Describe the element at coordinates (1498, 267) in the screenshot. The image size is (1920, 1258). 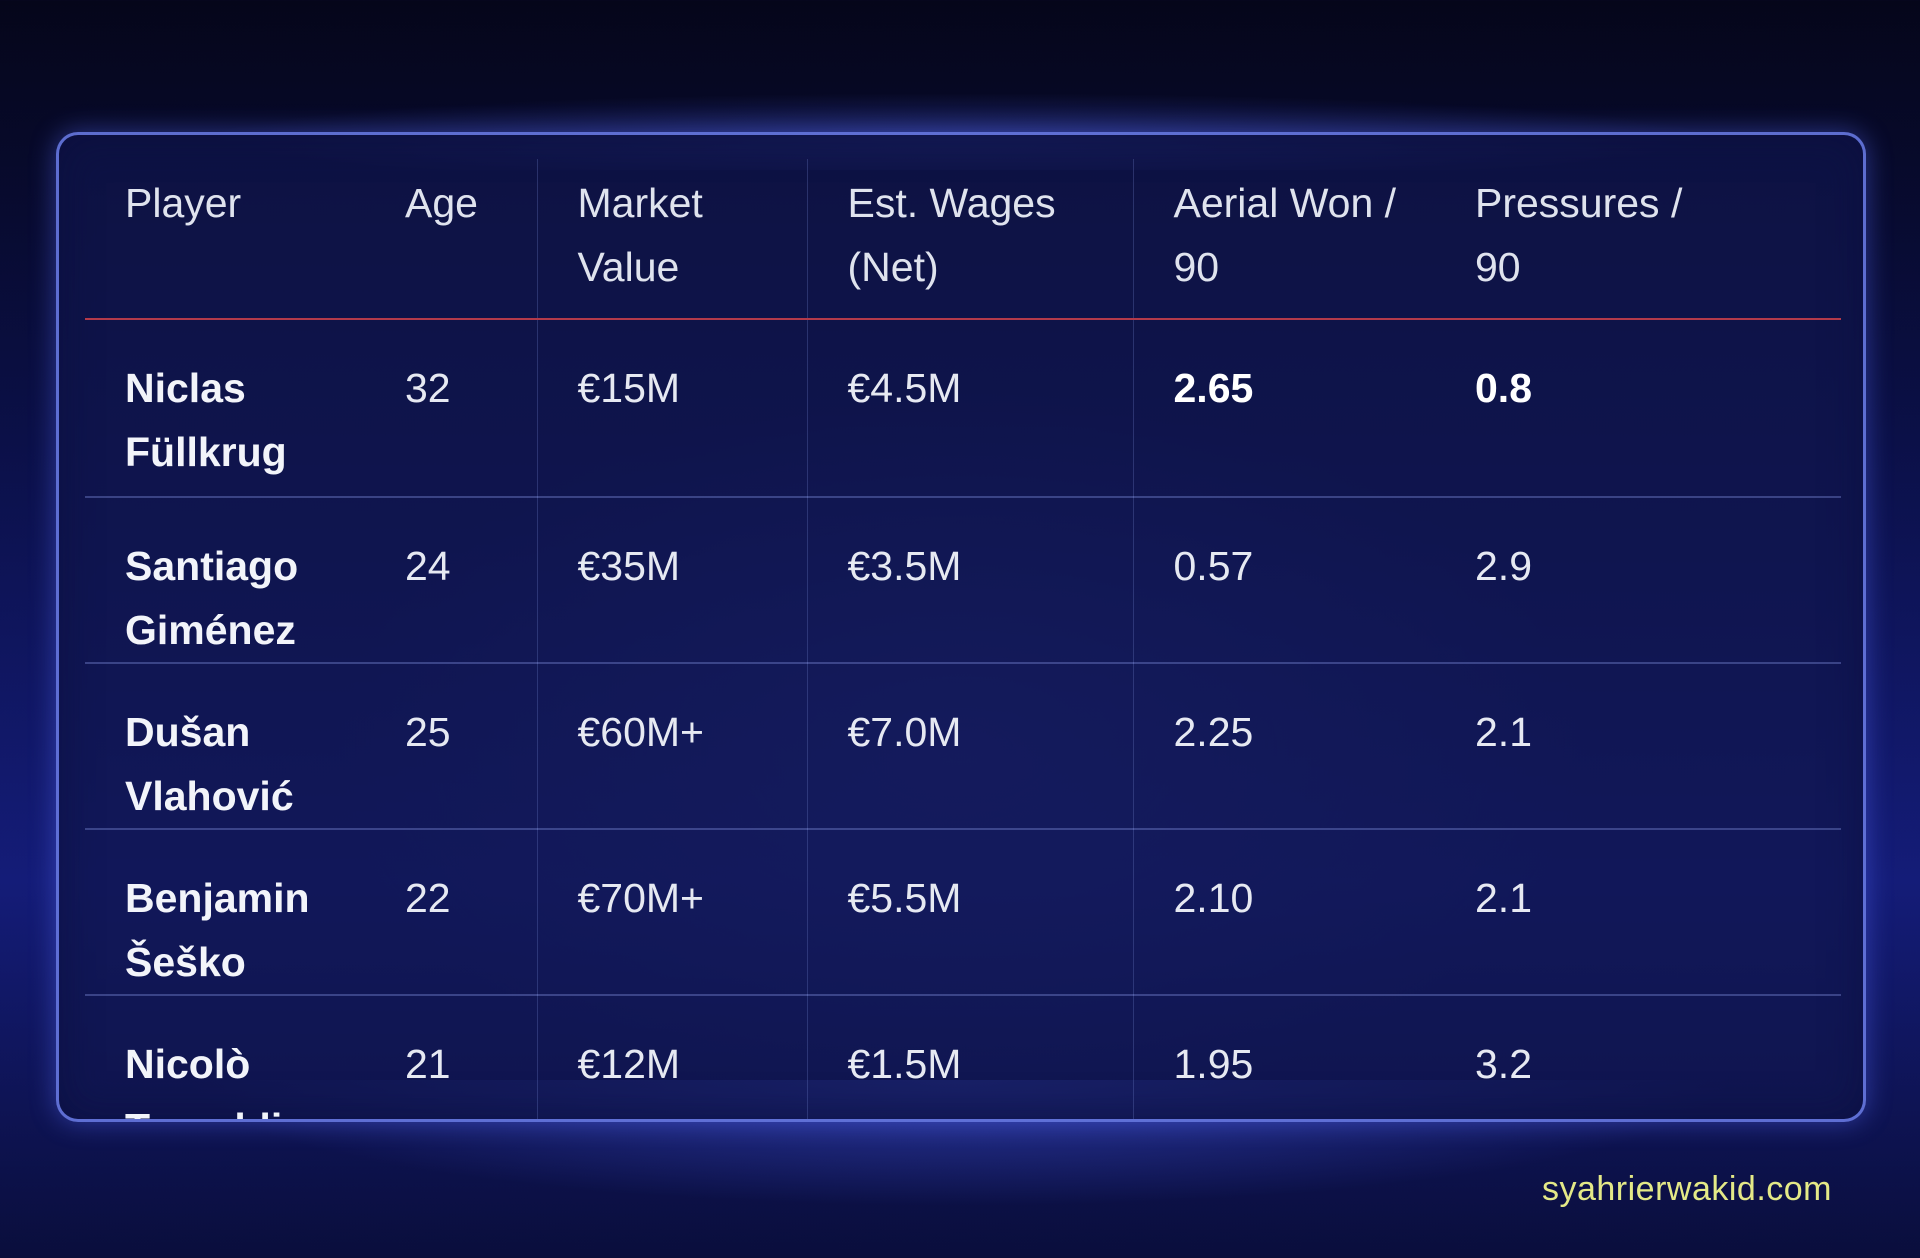
I see `header-pressures-line2: 90` at that location.